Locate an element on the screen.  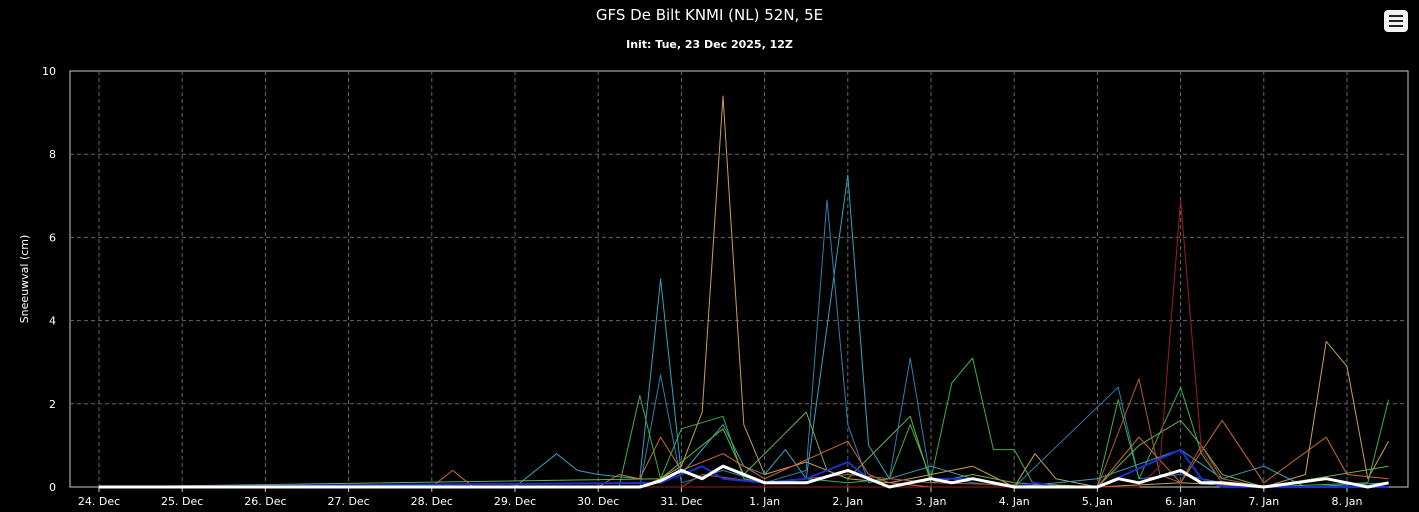
y-tick-label: 2 is located at coordinates (52, 404).